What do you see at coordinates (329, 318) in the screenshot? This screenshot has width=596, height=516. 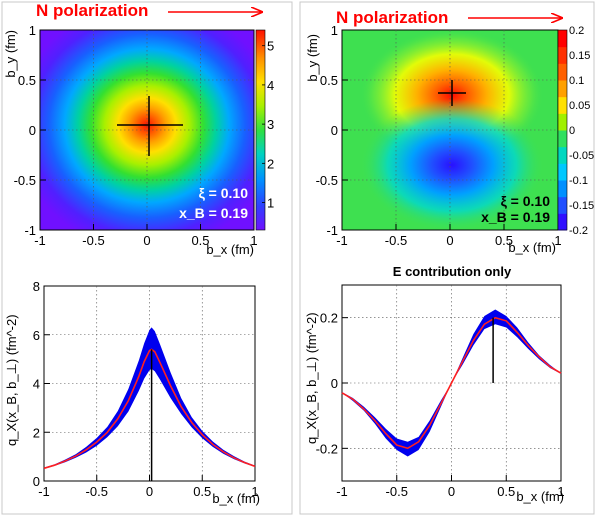 I see `y-tick-label: 0.2` at bounding box center [329, 318].